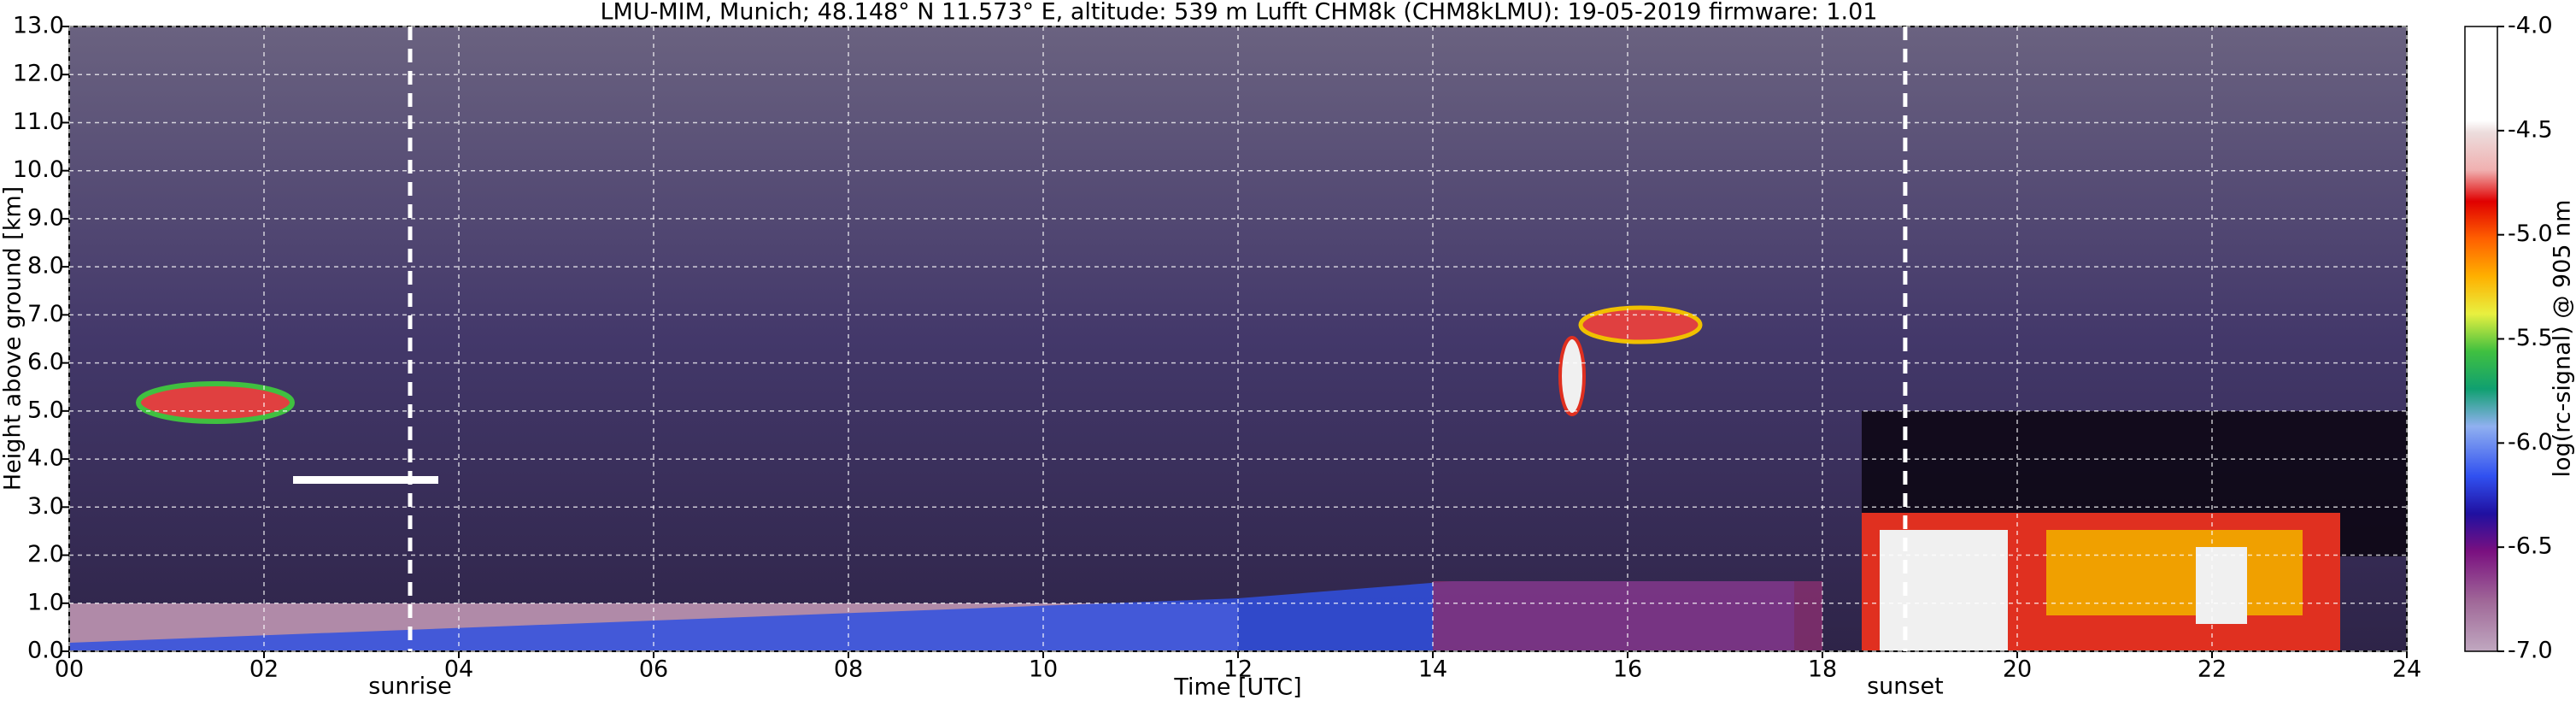 This screenshot has height=706, width=2576. I want to click on y-axis-label: Height above ground [km], so click(13, 338).